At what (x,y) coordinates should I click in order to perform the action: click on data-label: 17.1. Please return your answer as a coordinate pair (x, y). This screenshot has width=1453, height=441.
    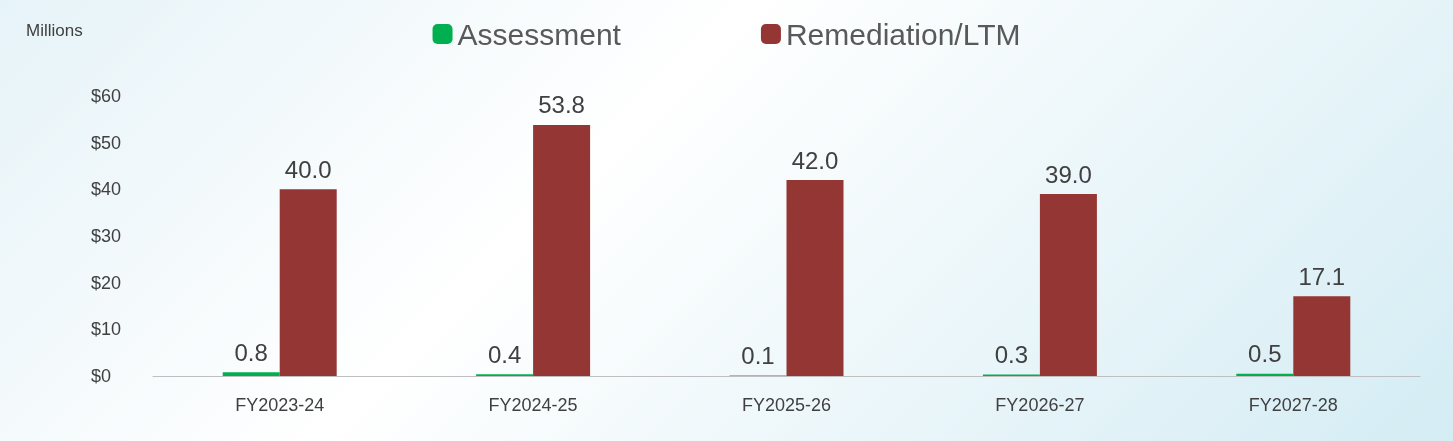
    Looking at the image, I should click on (1322, 276).